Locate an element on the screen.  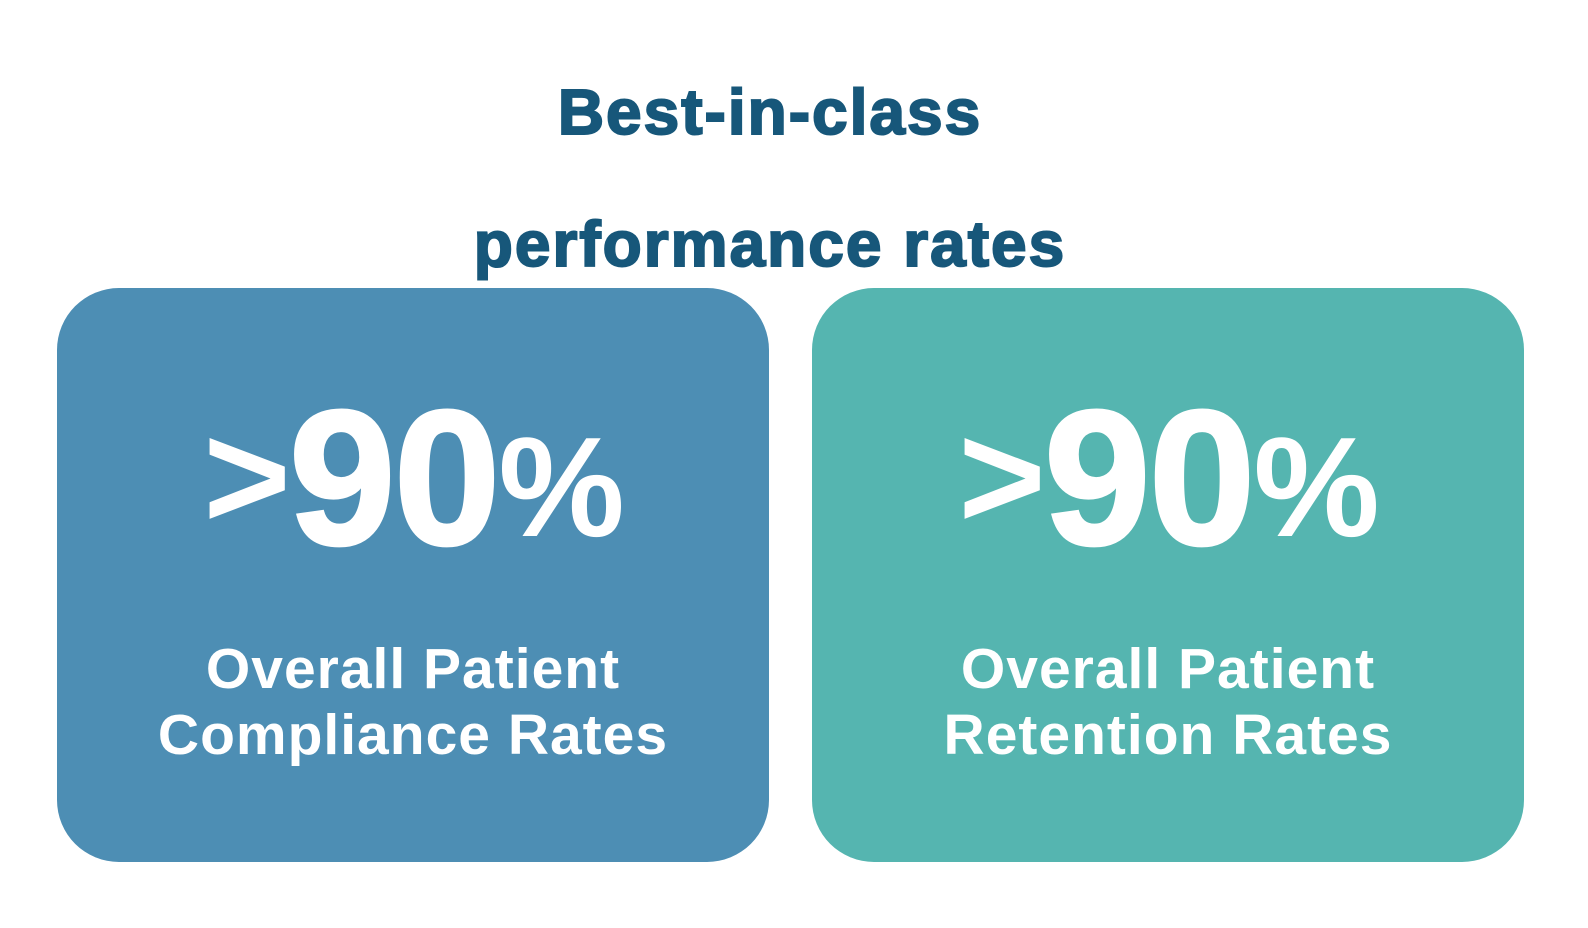
retention-rate-label: Overall Patient Retention Rates is located at coordinates (1168, 702).